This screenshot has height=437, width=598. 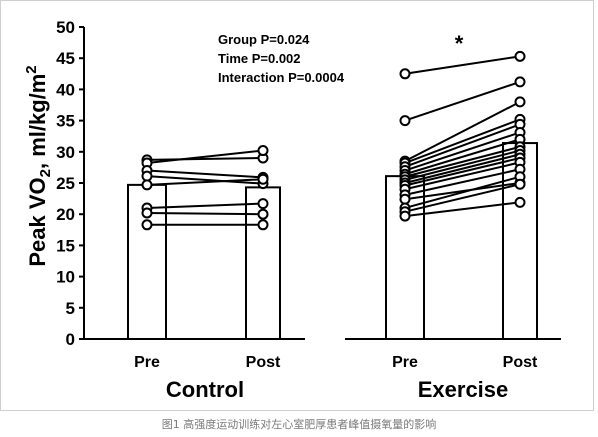 I want to click on significance-asterisk: *, so click(x=459, y=43).